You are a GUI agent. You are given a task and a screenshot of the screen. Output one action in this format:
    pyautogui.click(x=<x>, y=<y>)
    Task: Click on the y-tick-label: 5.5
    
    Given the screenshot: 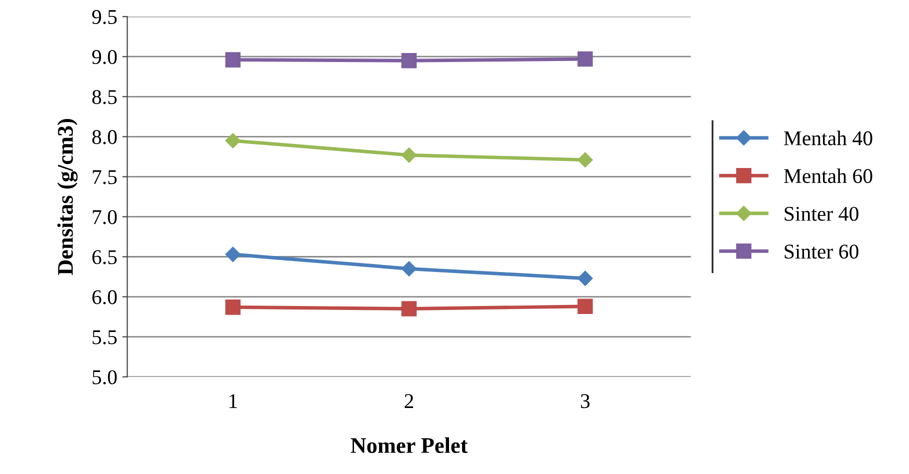 What is the action you would take?
    pyautogui.click(x=104, y=337)
    